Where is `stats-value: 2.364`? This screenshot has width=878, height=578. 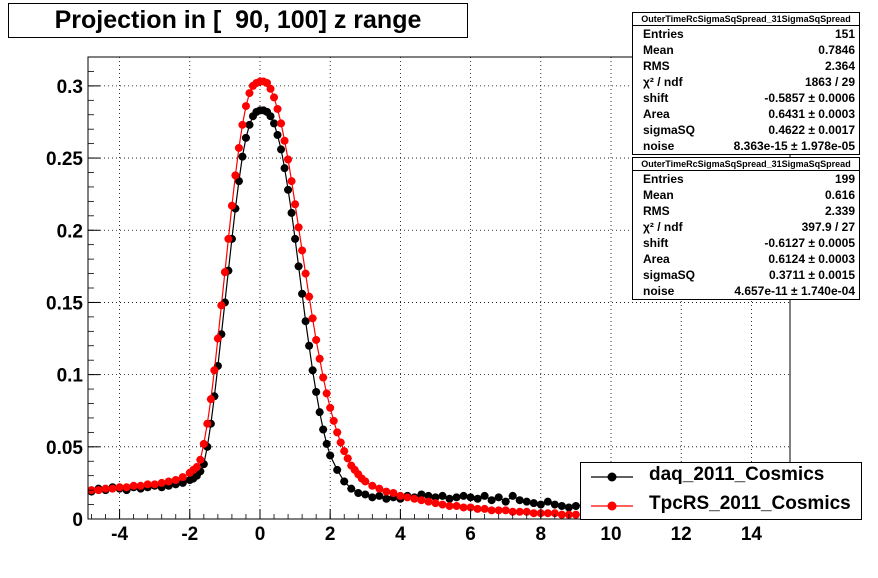
stats-value: 2.364 is located at coordinates (839, 66).